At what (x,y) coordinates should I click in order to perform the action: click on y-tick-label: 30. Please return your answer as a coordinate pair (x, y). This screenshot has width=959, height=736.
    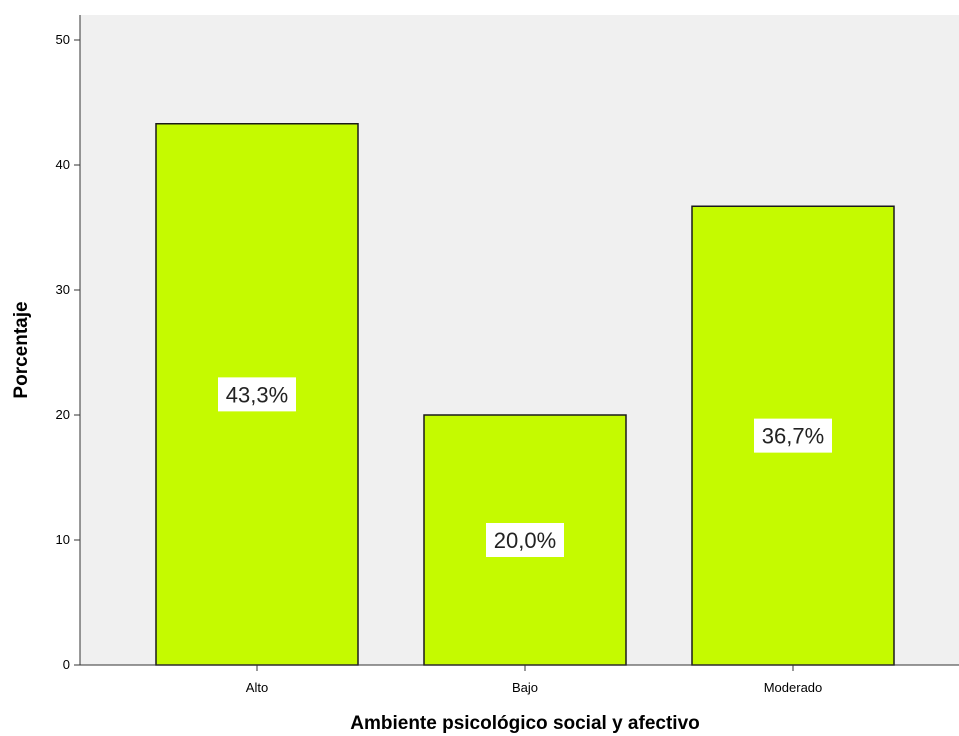
    Looking at the image, I should click on (63, 289).